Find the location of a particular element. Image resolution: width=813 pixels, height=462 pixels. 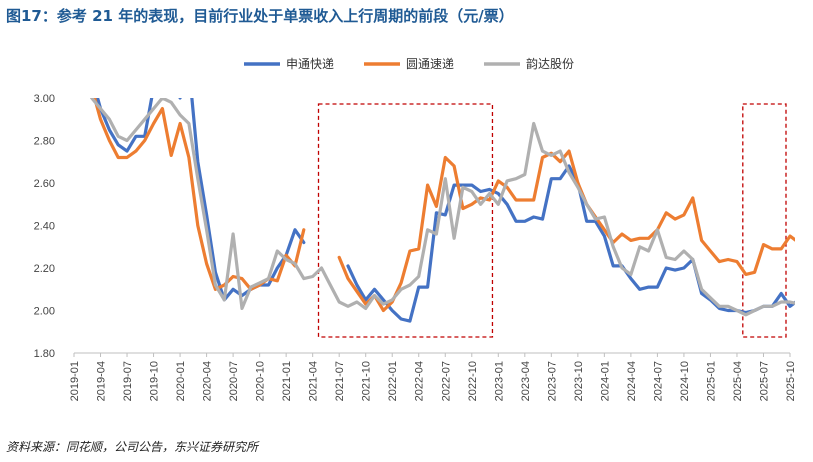

x-tick-label: 2024-01 is located at coordinates (605, 381).